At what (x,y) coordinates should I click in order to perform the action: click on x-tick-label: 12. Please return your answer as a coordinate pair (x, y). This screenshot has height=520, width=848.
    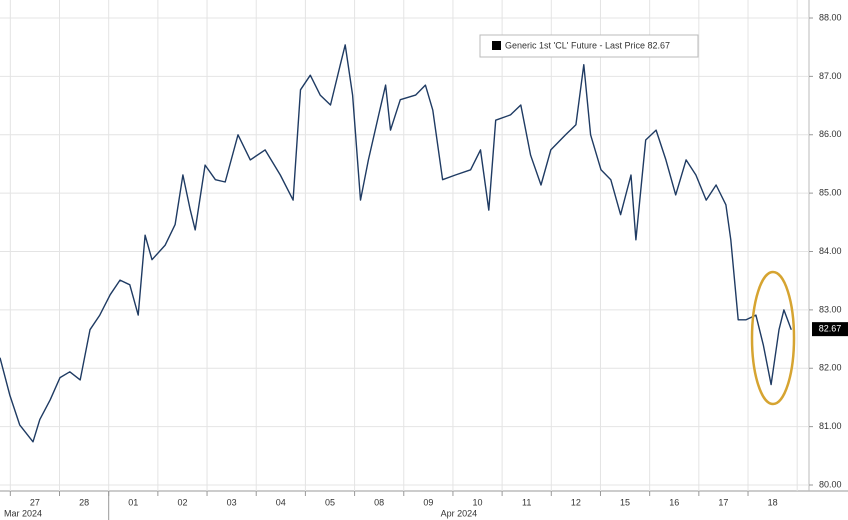
    Looking at the image, I should click on (576, 502).